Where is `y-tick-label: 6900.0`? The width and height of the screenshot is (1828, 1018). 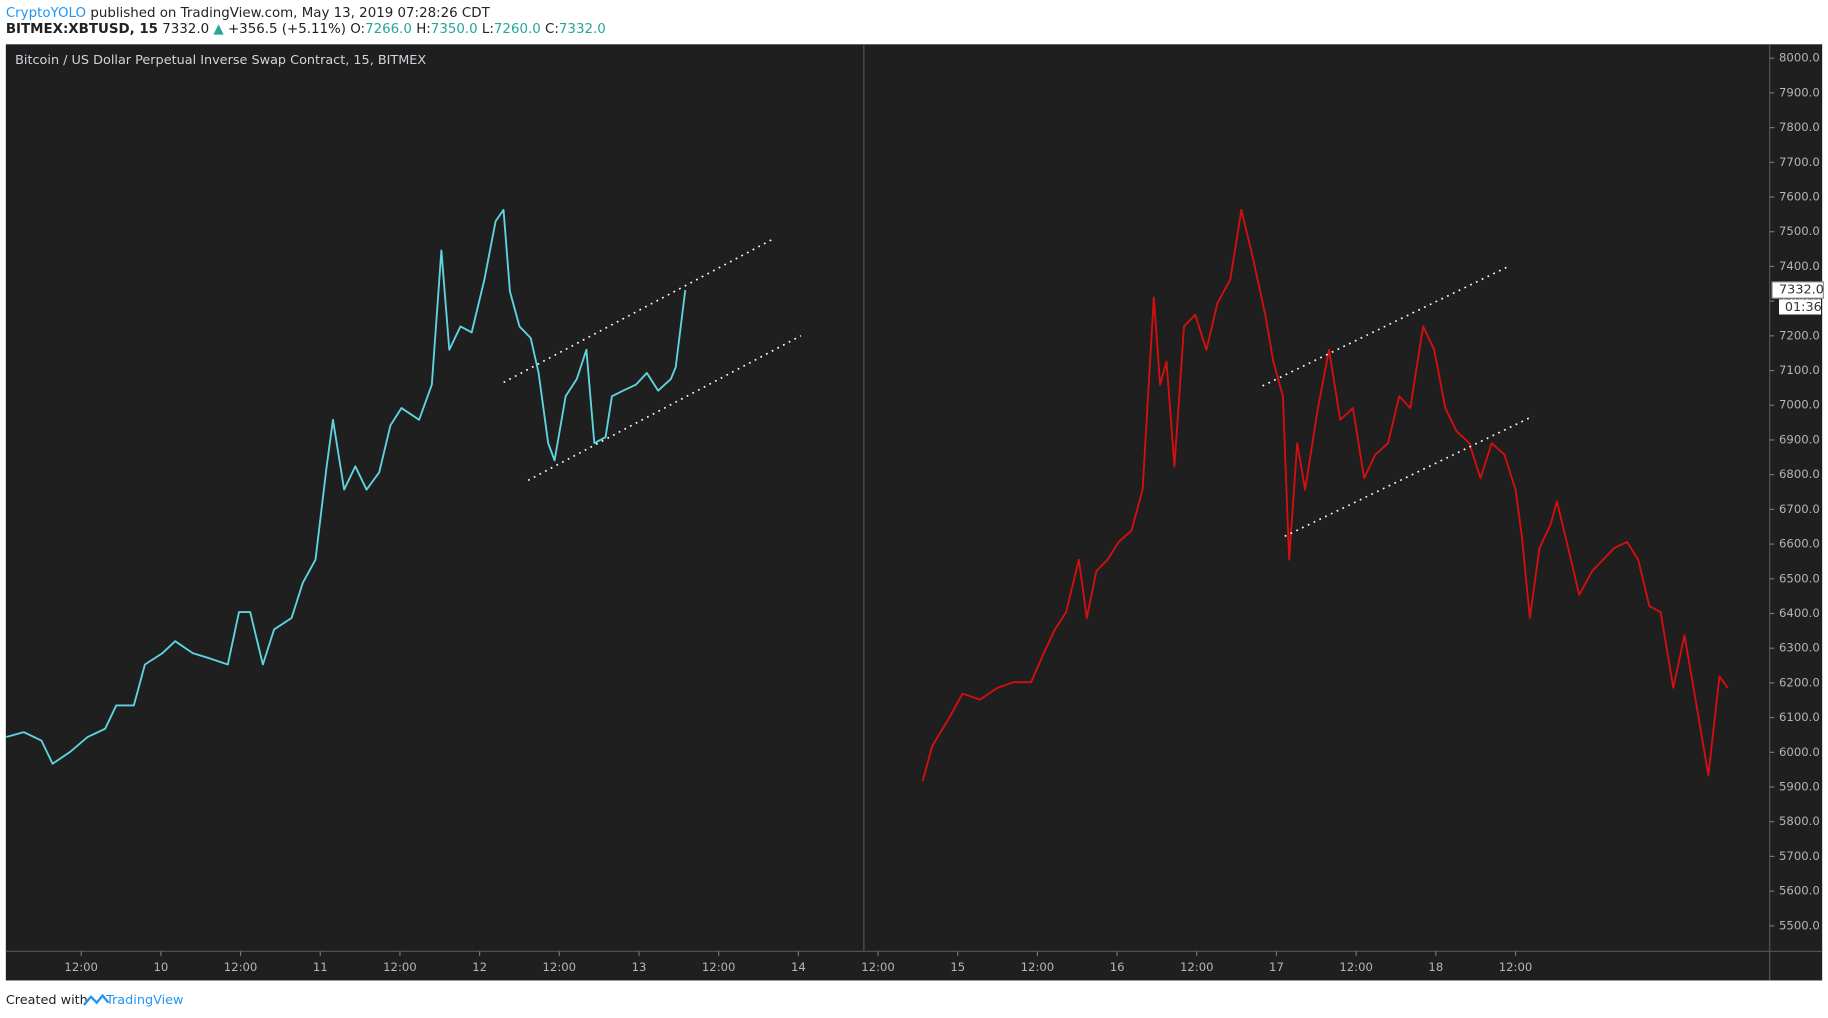 y-tick-label: 6900.0 is located at coordinates (1799, 439).